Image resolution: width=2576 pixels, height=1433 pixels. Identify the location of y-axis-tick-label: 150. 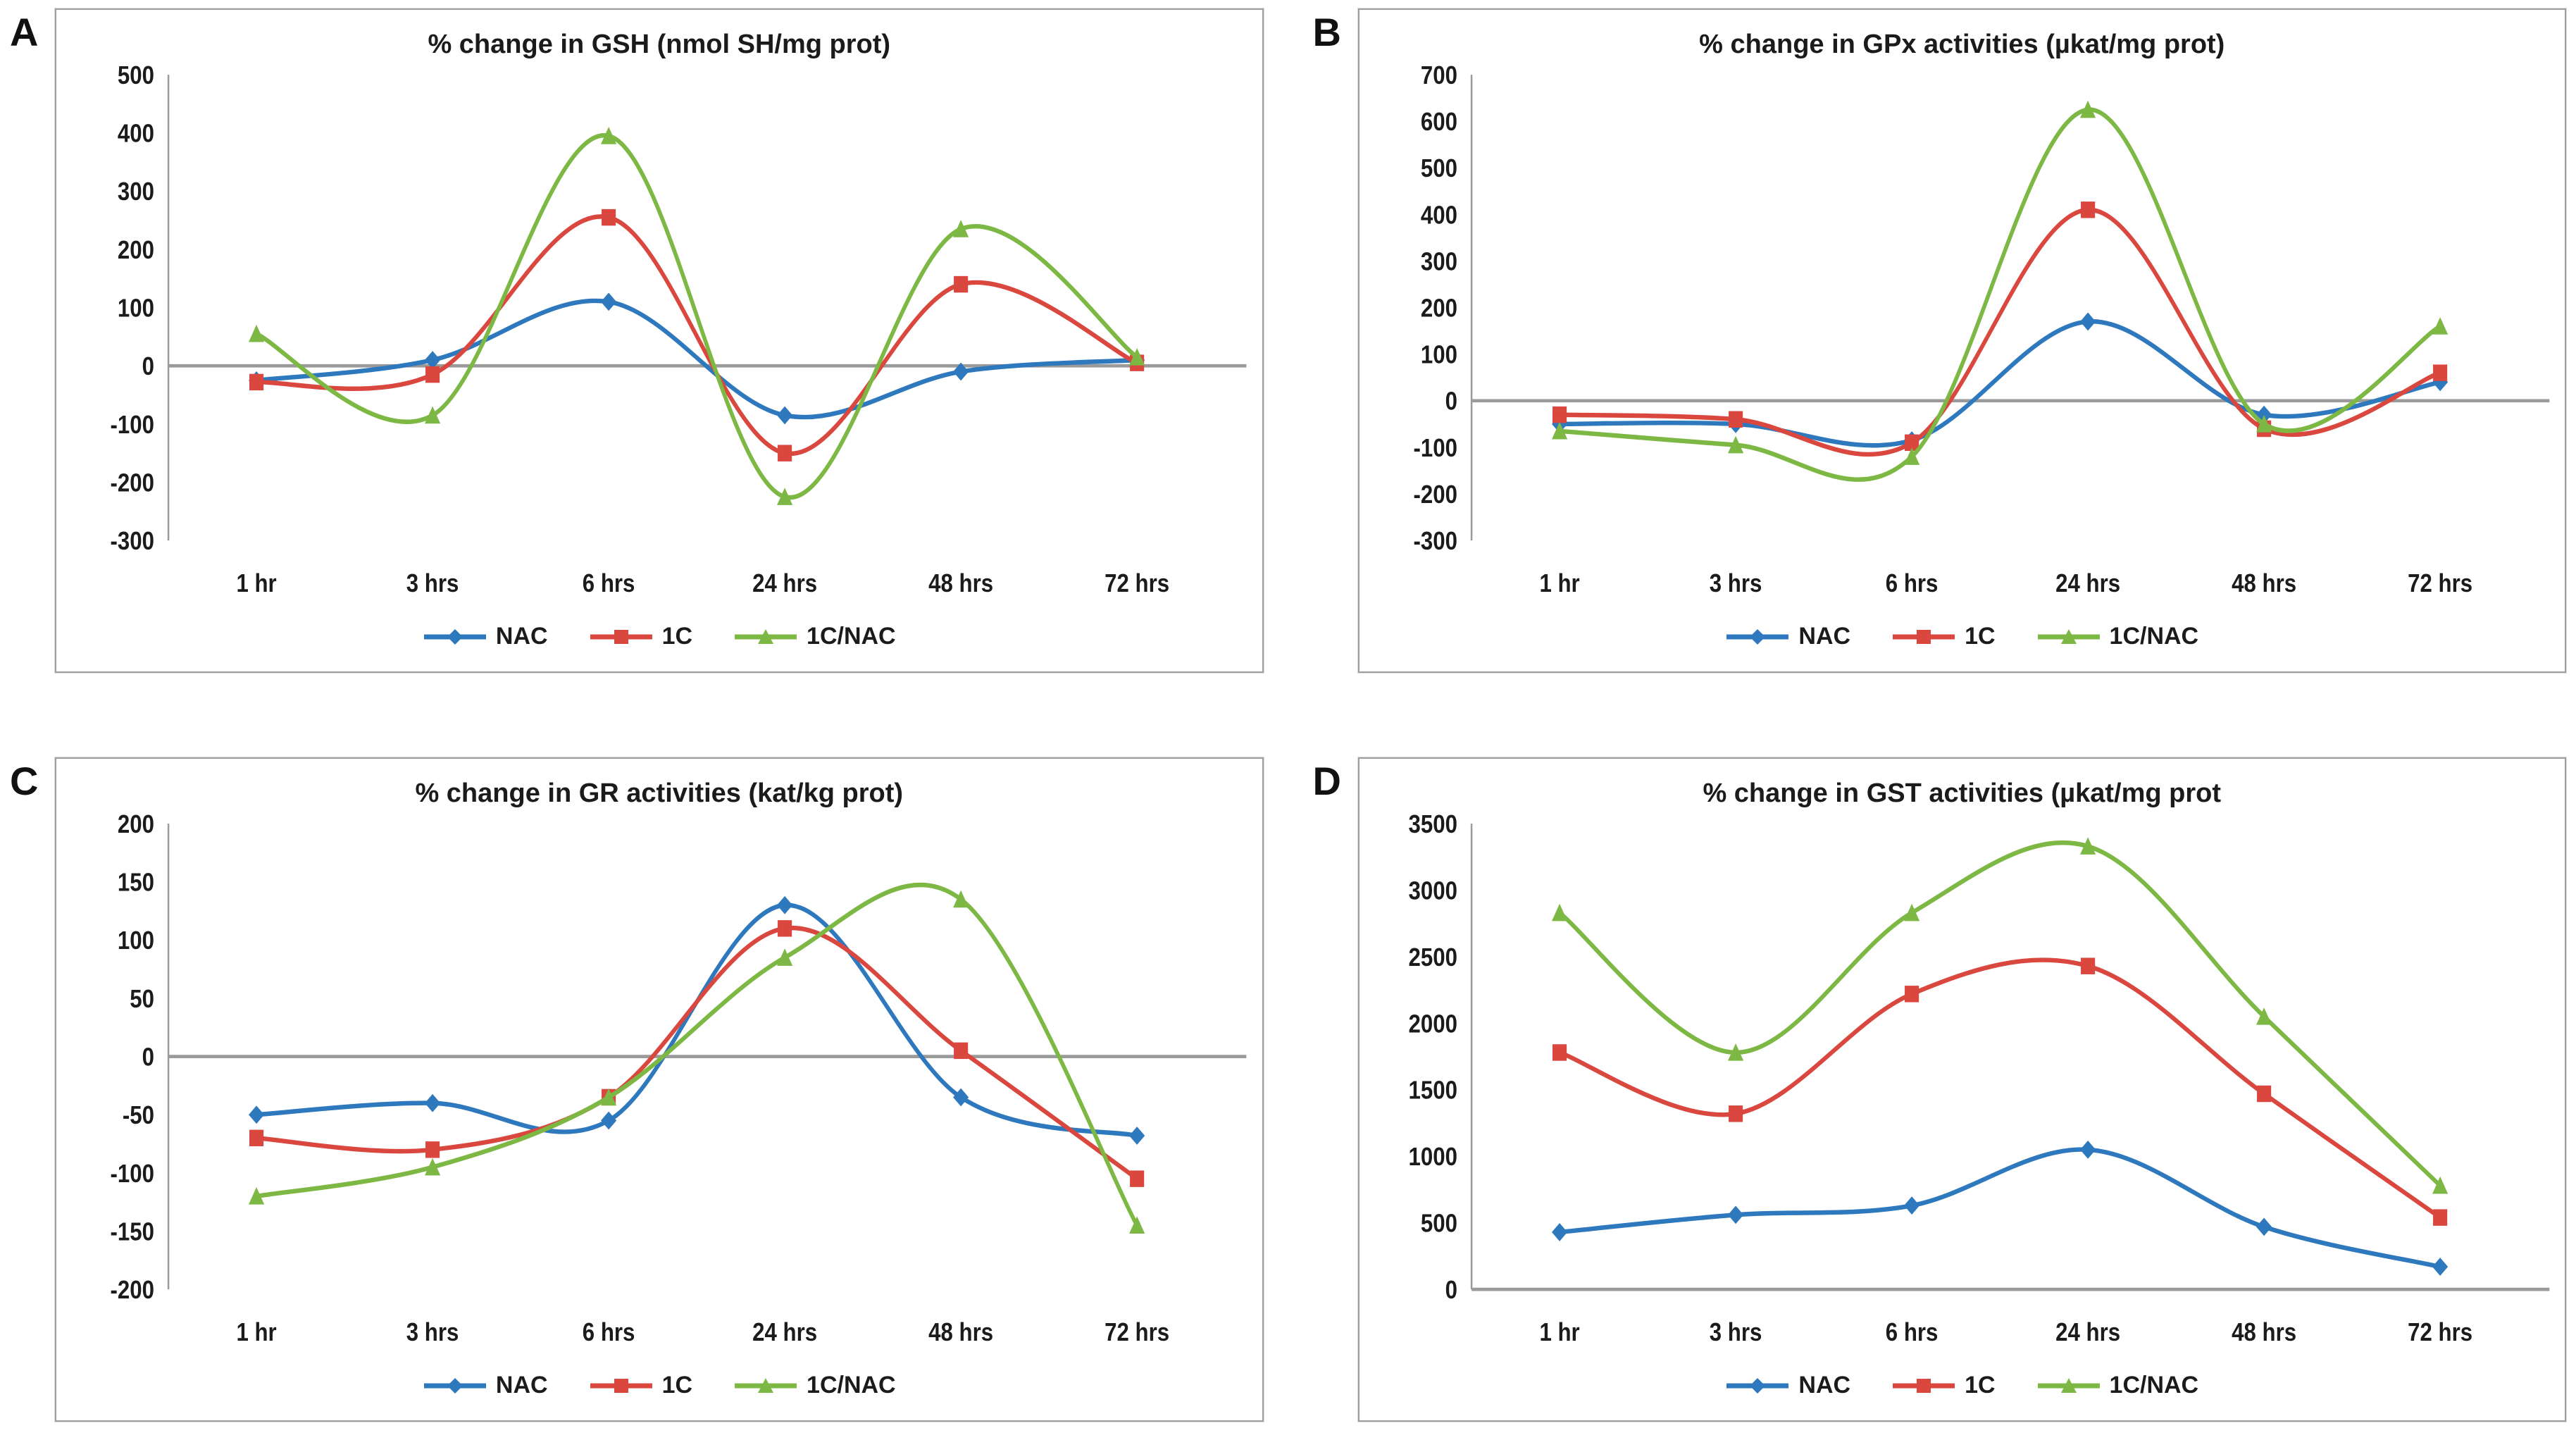
(136, 882).